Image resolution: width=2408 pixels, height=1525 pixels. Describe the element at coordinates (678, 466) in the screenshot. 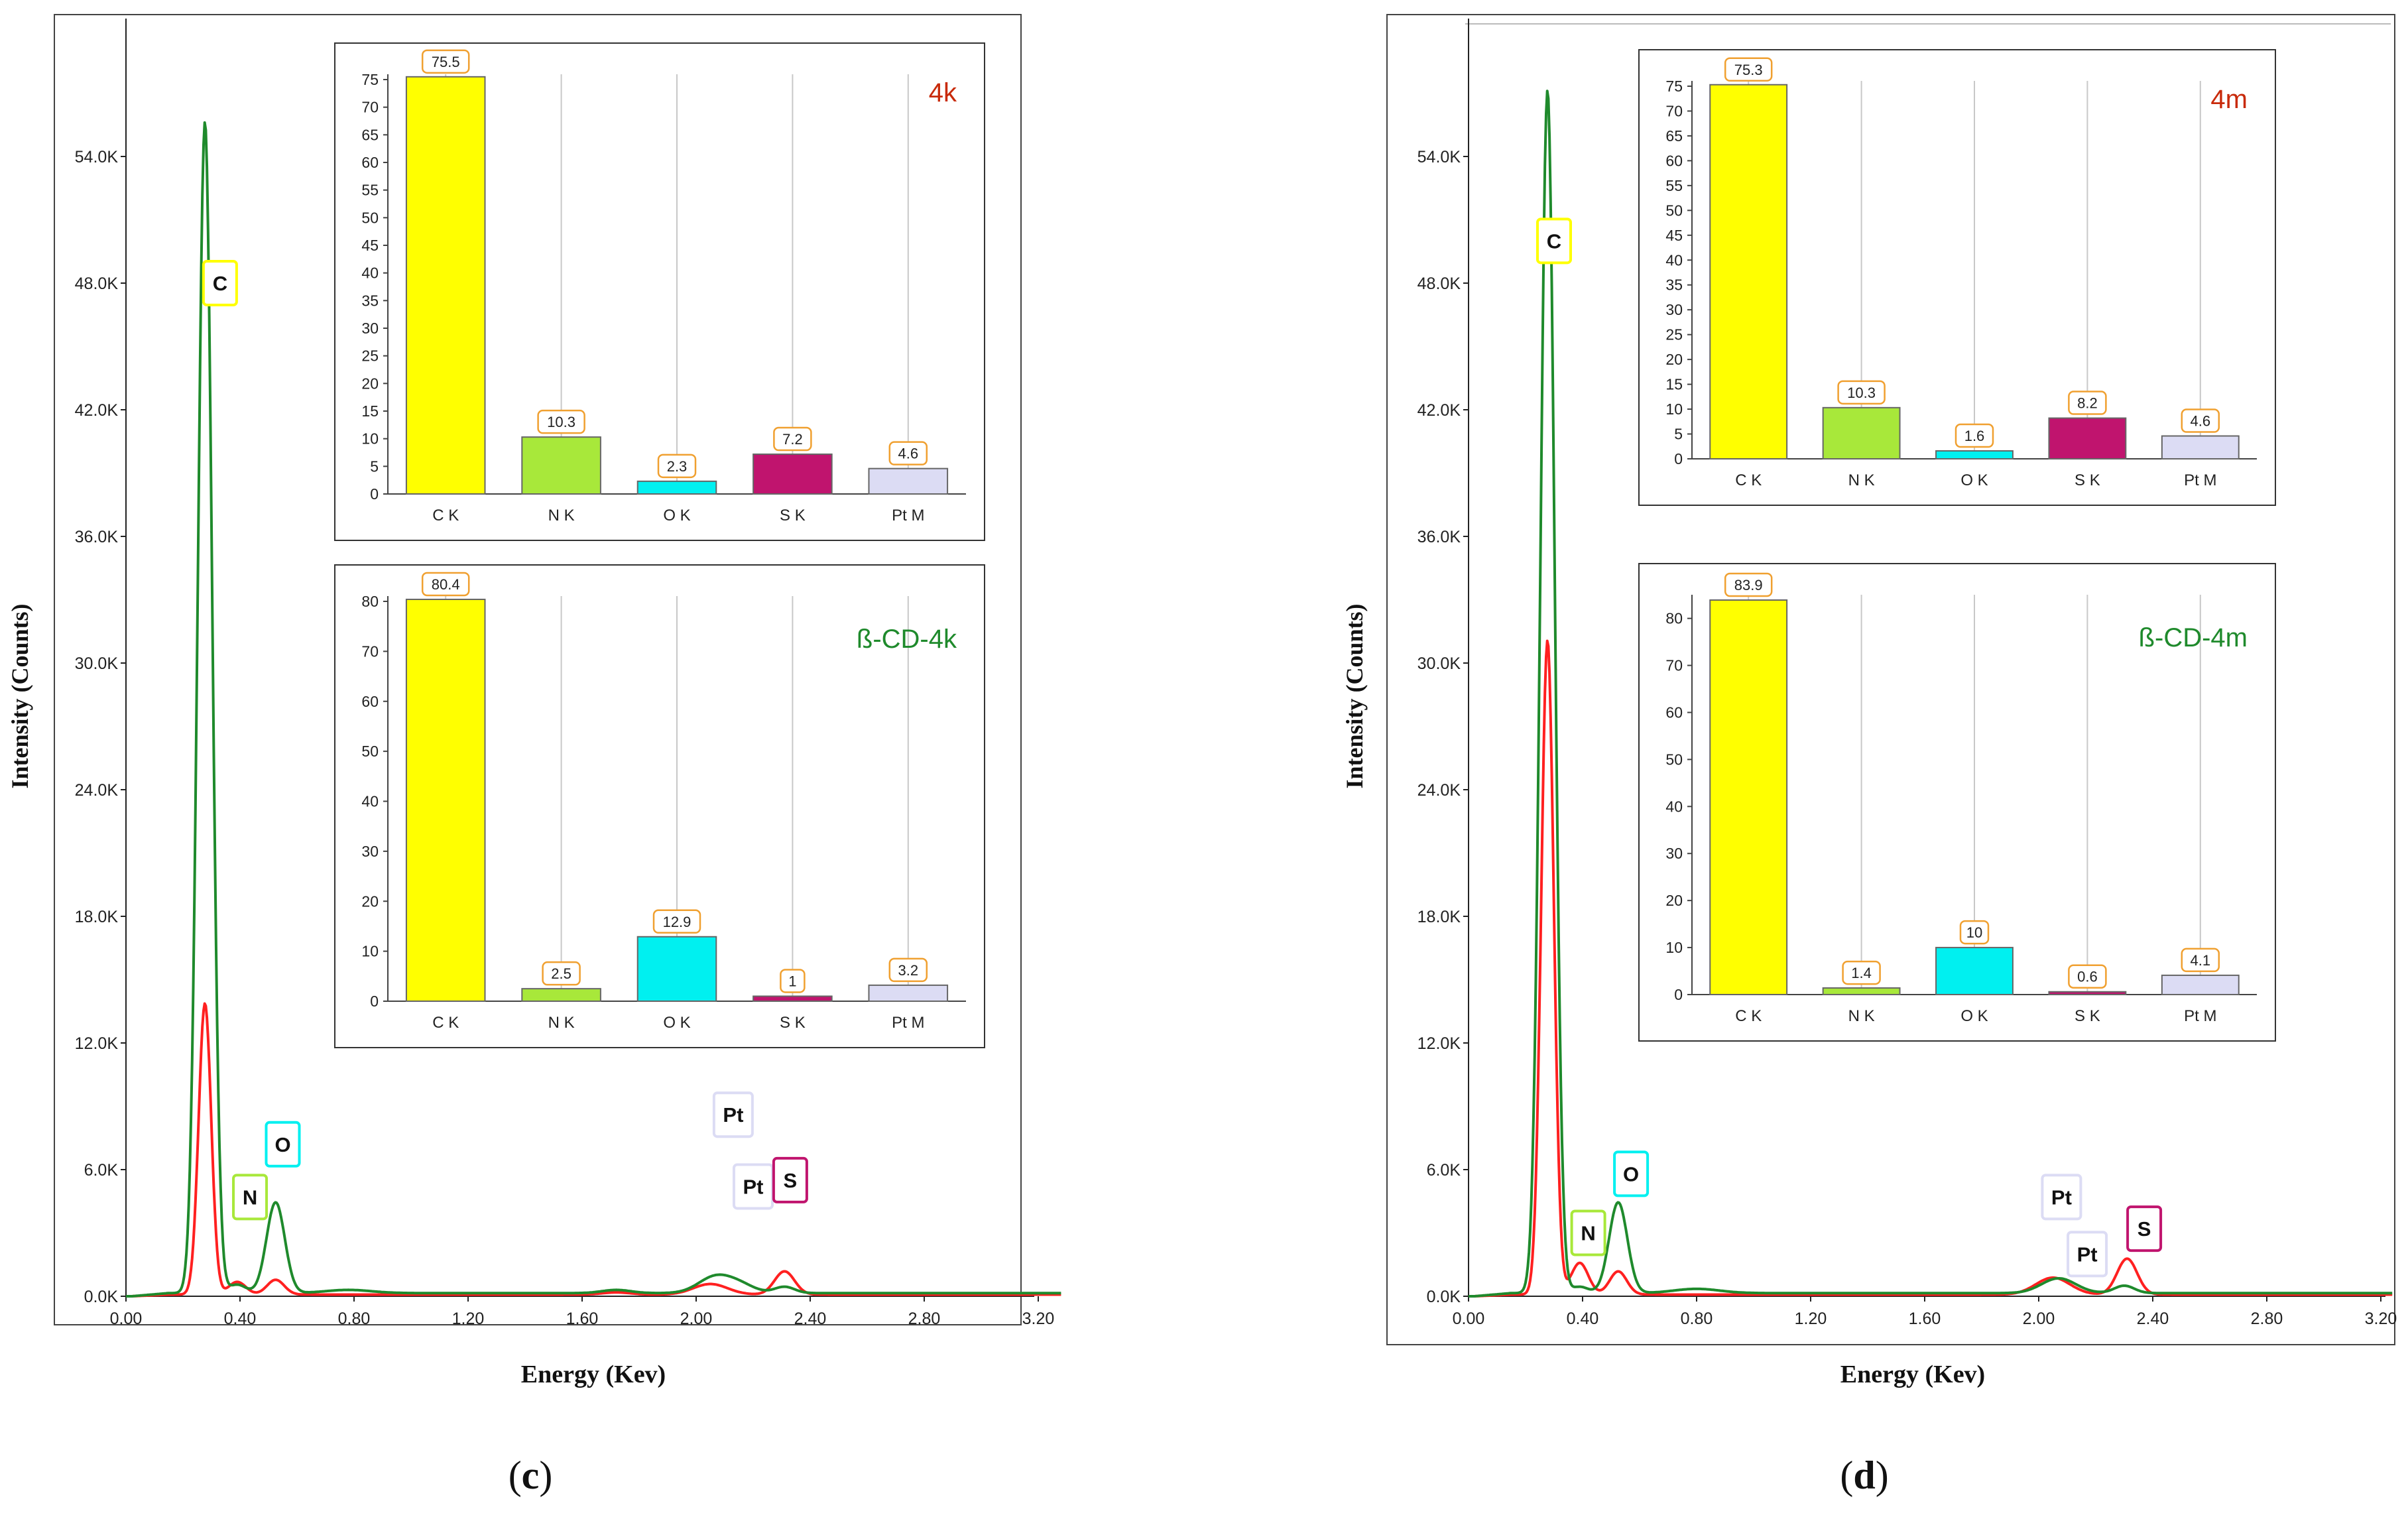

I see `inset-value-label: 2.3` at that location.